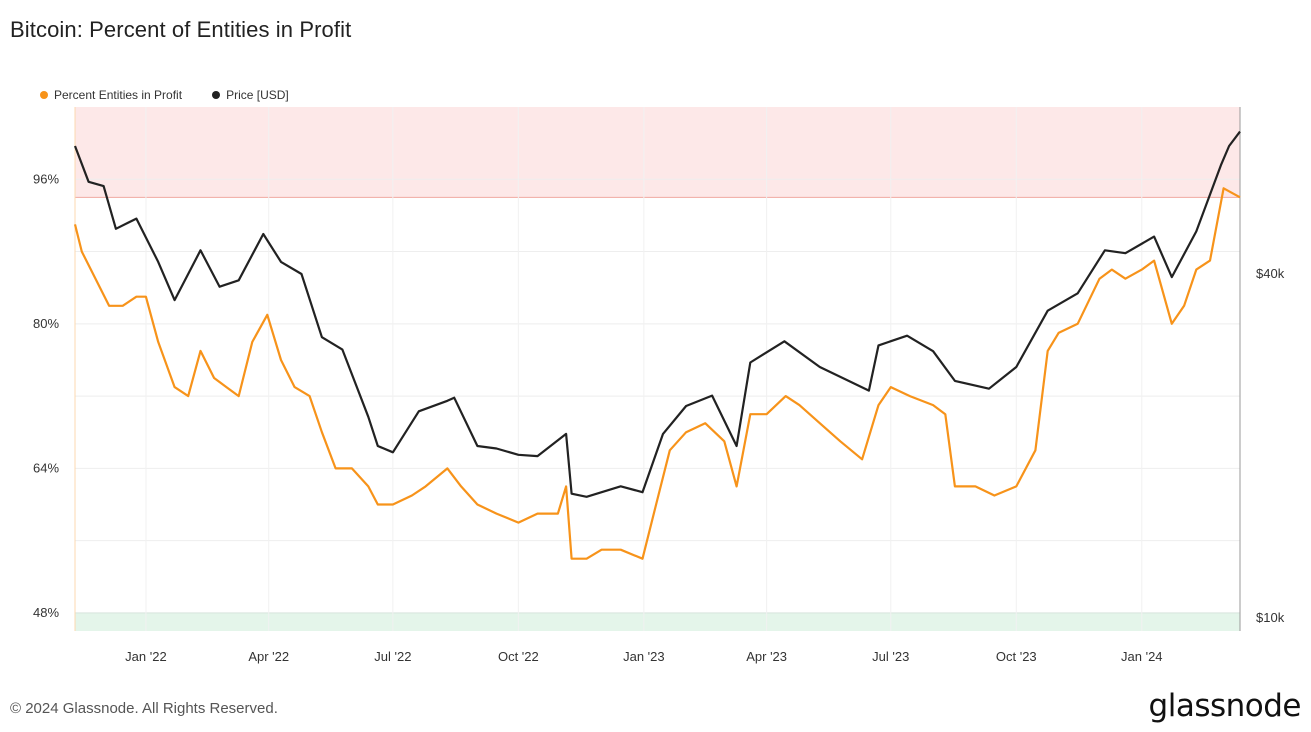 The image size is (1311, 732). I want to click on x-tick-label: Jan '22, so click(146, 656).